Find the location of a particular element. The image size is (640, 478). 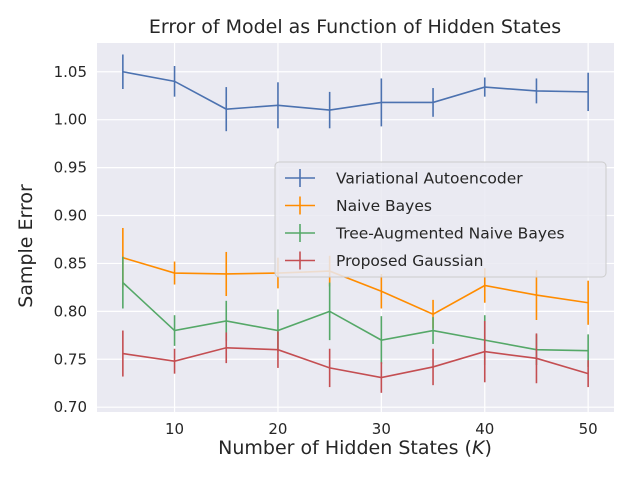

legend-item: Proposed Gaussian is located at coordinates (384, 260).